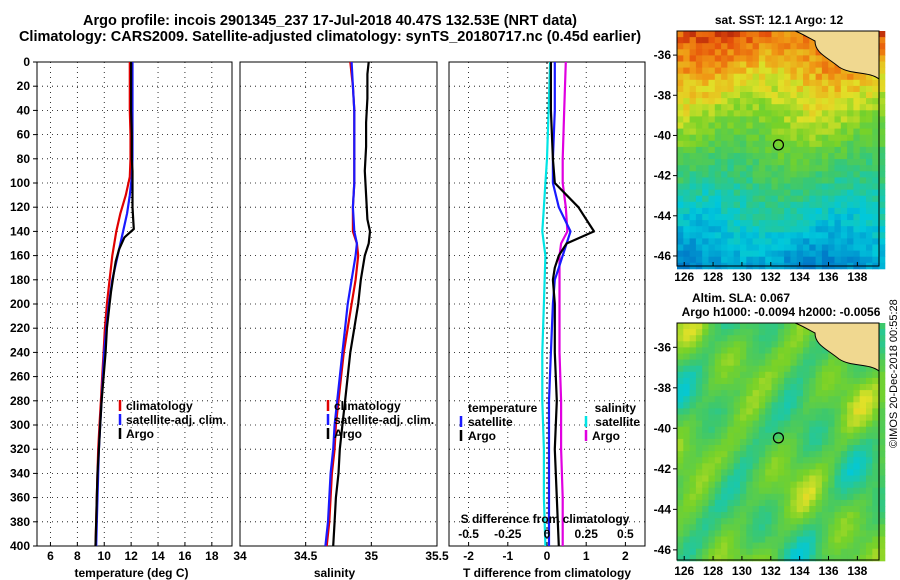 The height and width of the screenshot is (580, 900). What do you see at coordinates (663, 176) in the screenshot?
I see `sst-map-y-tick-label: -42` at bounding box center [663, 176].